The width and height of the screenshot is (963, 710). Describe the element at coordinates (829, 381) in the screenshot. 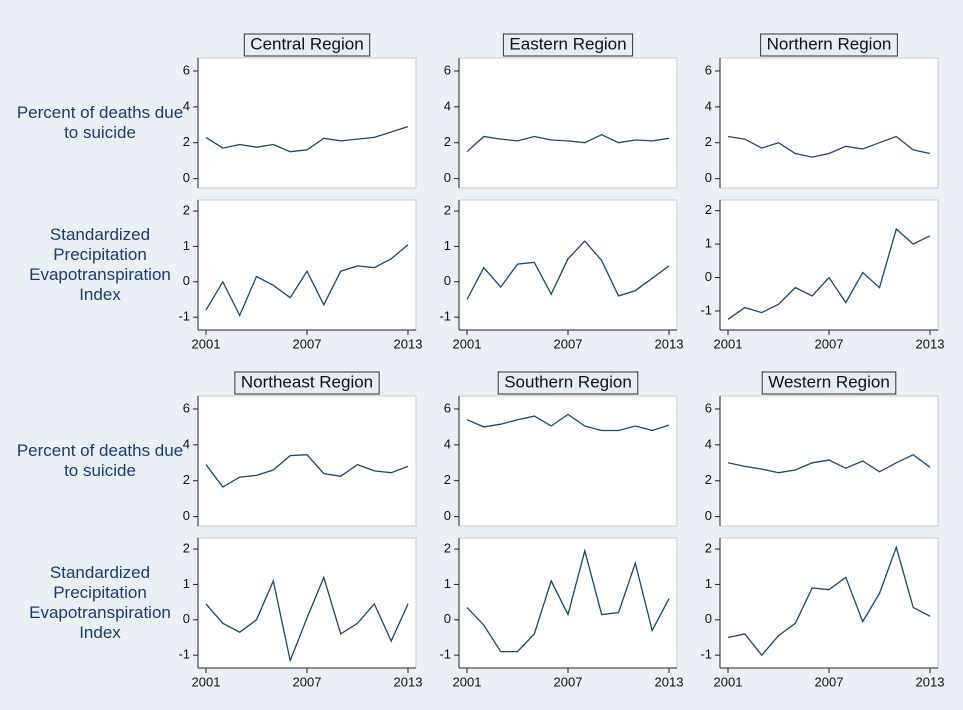

I see `panel-title: Western Region` at that location.